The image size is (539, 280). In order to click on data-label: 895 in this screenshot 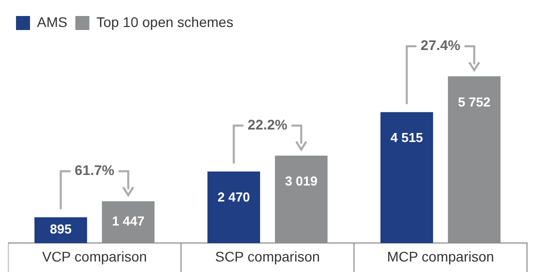, I will do `click(61, 228)`.